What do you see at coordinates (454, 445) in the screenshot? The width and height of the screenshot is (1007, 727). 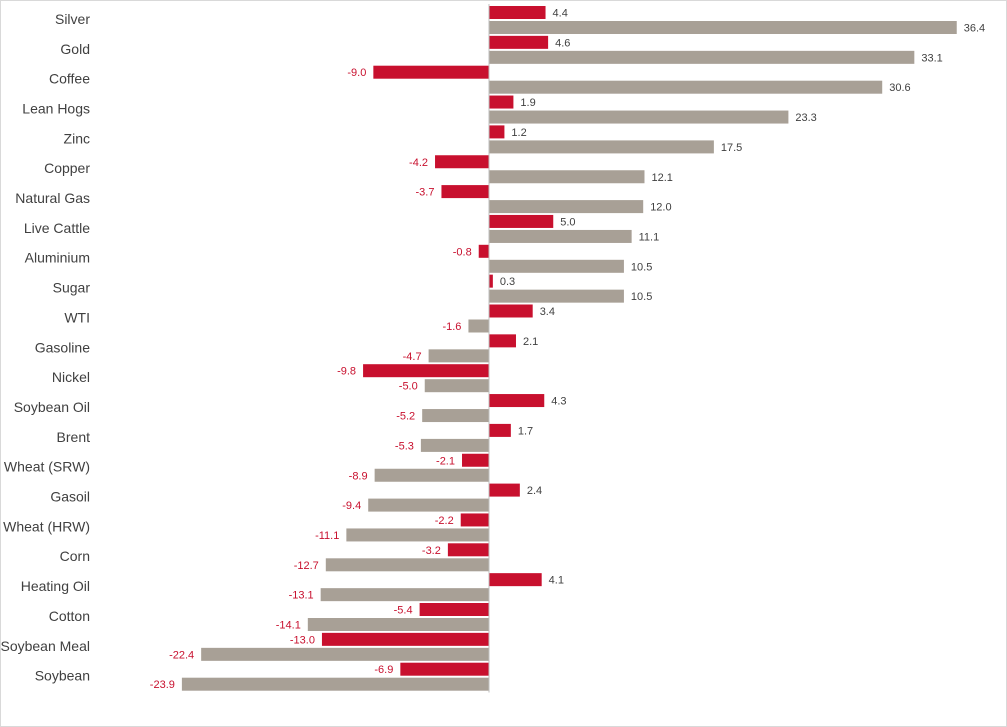 I see `bar-series2-brent` at bounding box center [454, 445].